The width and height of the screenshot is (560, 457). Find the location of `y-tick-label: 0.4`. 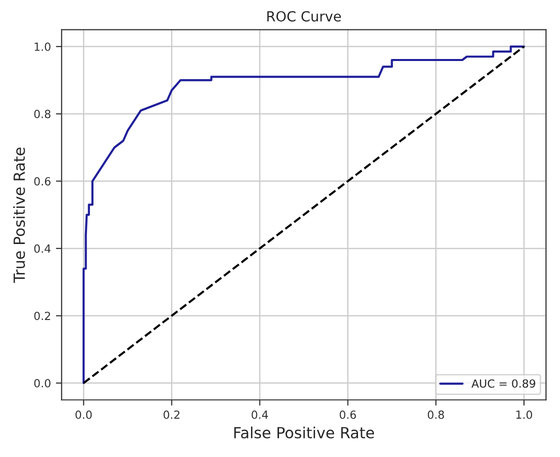

y-tick-label: 0.4 is located at coordinates (42, 248).